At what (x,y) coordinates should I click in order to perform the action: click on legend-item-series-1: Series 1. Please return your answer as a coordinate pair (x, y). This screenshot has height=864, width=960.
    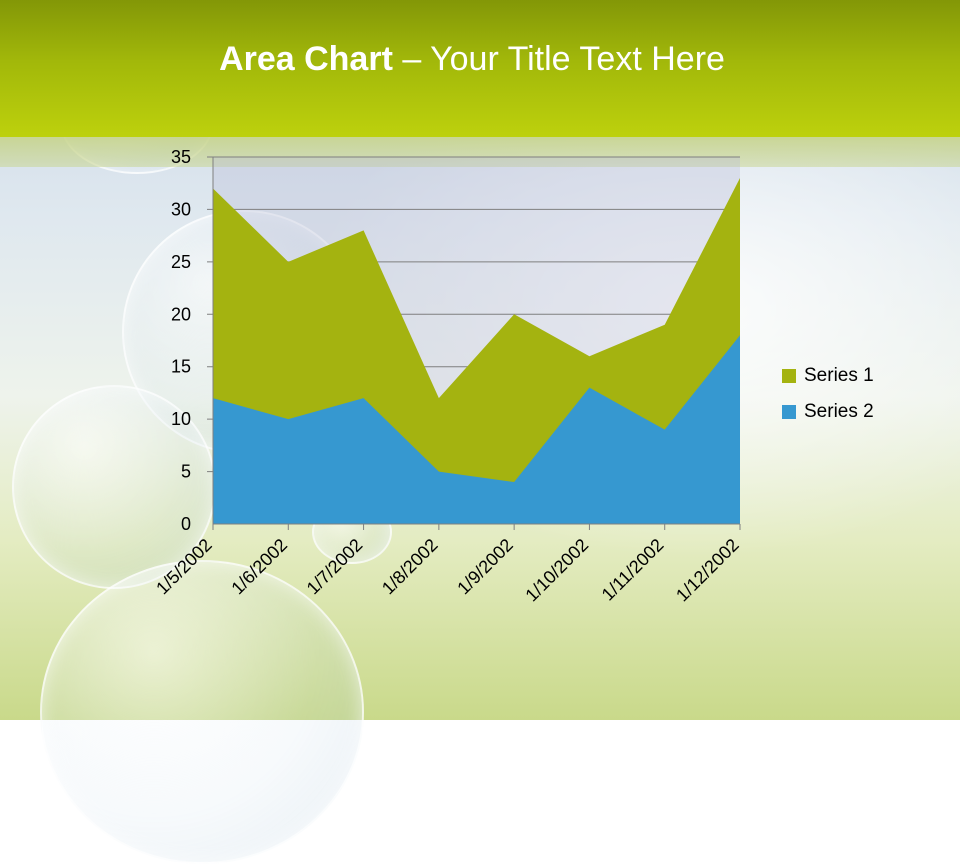
    Looking at the image, I should click on (828, 376).